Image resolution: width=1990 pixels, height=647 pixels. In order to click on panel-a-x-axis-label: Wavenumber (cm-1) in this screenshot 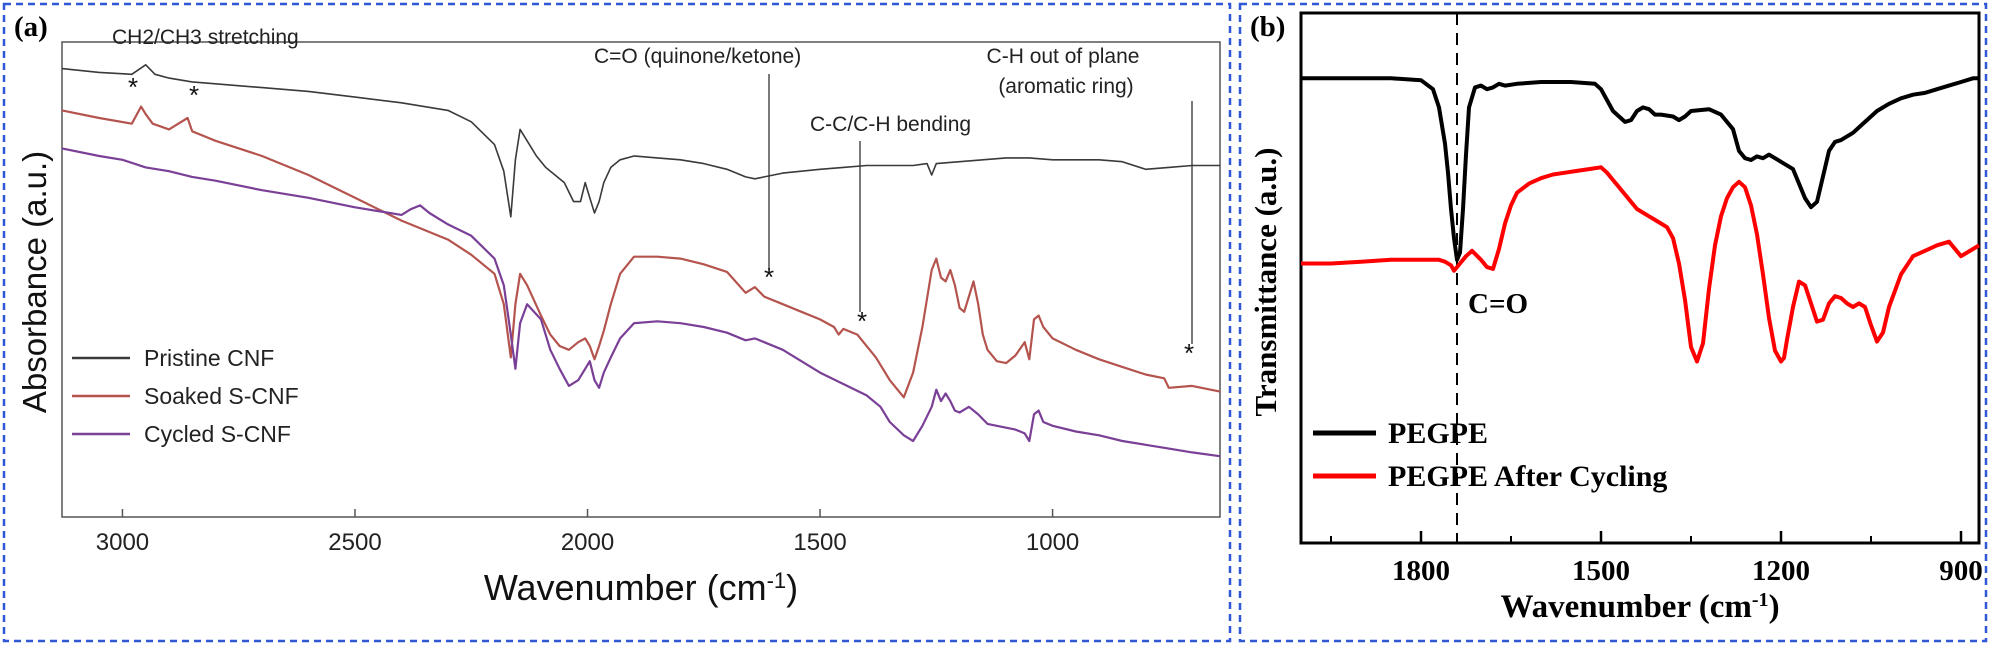, I will do `click(641, 587)`.